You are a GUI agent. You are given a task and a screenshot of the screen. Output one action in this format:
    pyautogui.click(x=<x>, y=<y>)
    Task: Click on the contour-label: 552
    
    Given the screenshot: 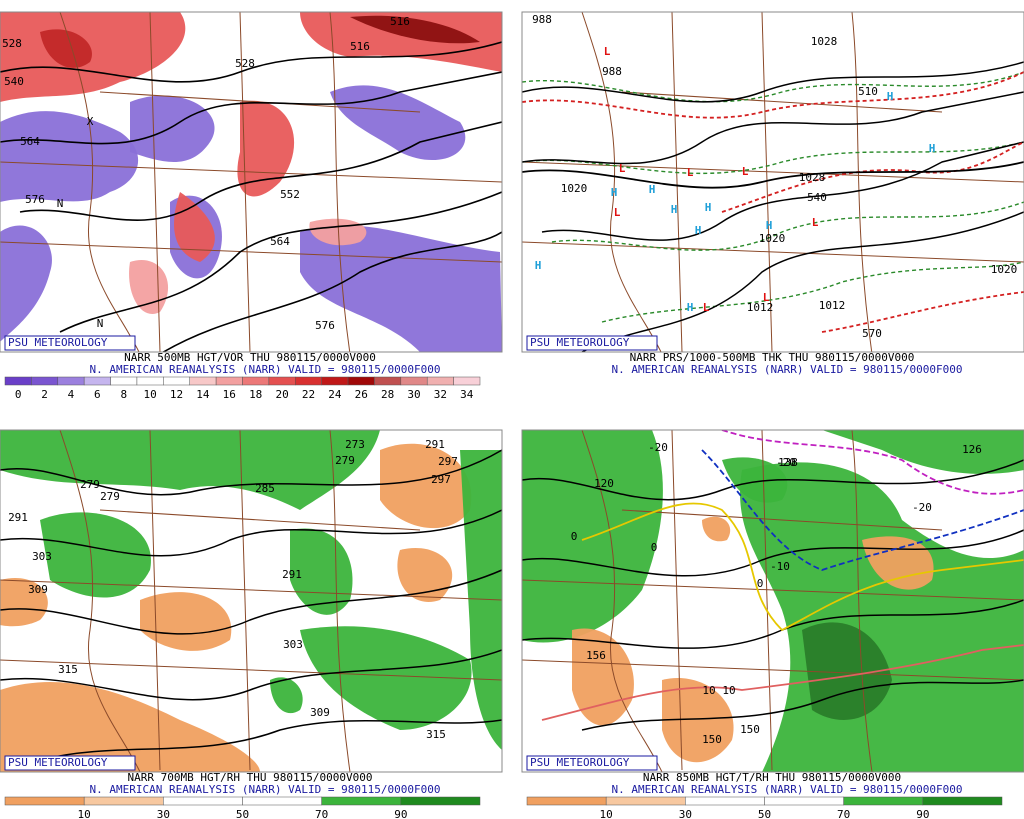 What is the action you would take?
    pyautogui.click(x=290, y=194)
    